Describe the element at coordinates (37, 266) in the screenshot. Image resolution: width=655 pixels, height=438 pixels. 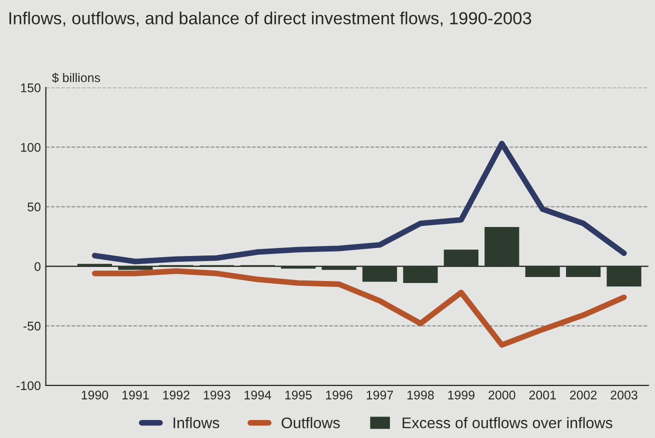
I see `y-tick-label: 0` at that location.